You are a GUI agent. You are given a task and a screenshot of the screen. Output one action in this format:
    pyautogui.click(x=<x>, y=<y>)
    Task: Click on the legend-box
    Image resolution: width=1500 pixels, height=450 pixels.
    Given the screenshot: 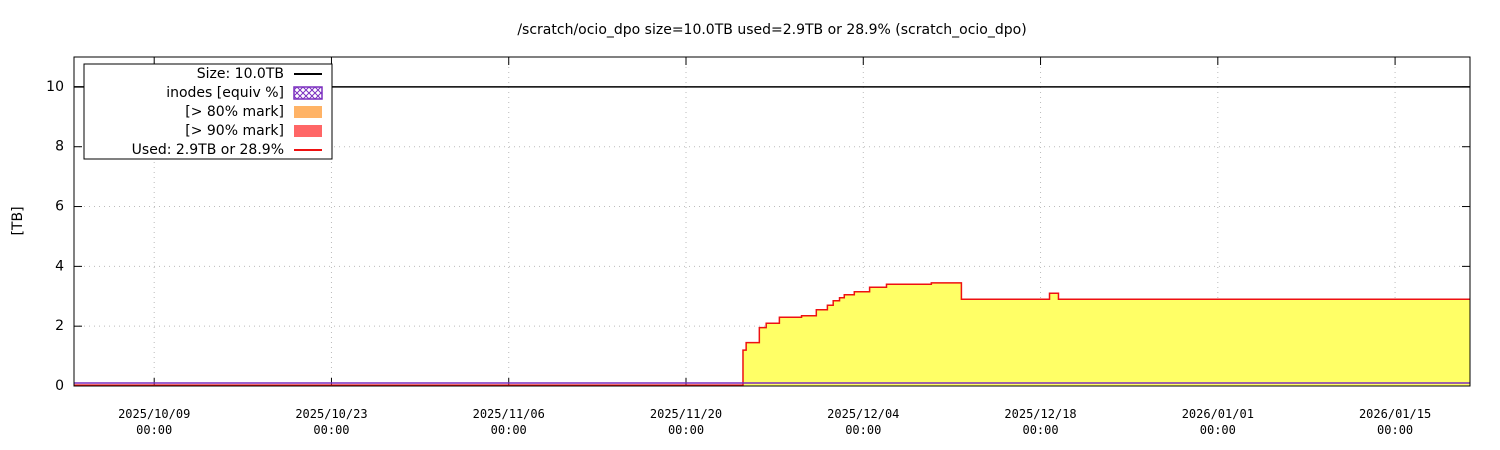 What is the action you would take?
    pyautogui.click(x=208, y=111)
    